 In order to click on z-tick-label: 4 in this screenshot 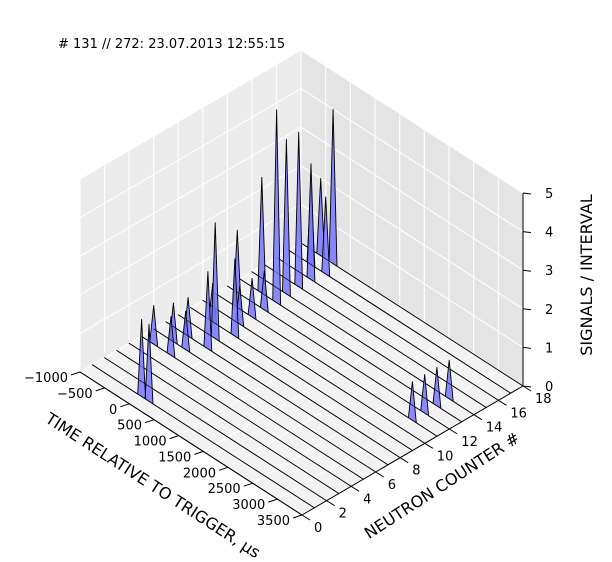, I will do `click(549, 233)`.